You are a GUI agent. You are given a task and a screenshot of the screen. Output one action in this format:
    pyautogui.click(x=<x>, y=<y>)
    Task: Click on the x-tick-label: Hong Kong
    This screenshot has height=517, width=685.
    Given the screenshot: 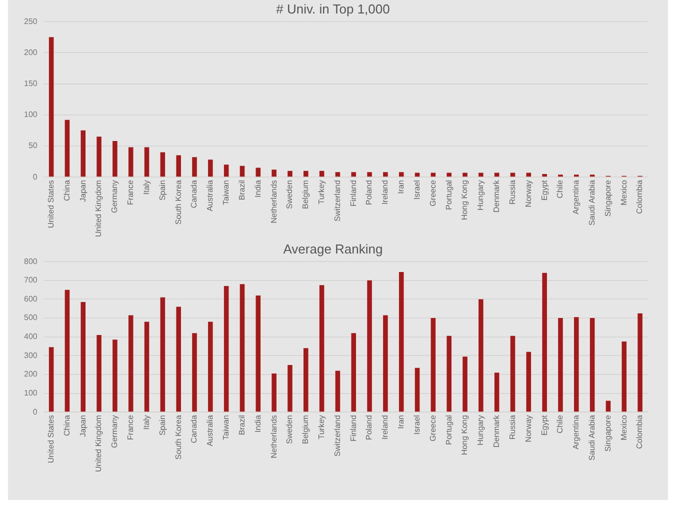 What is the action you would take?
    pyautogui.click(x=465, y=200)
    